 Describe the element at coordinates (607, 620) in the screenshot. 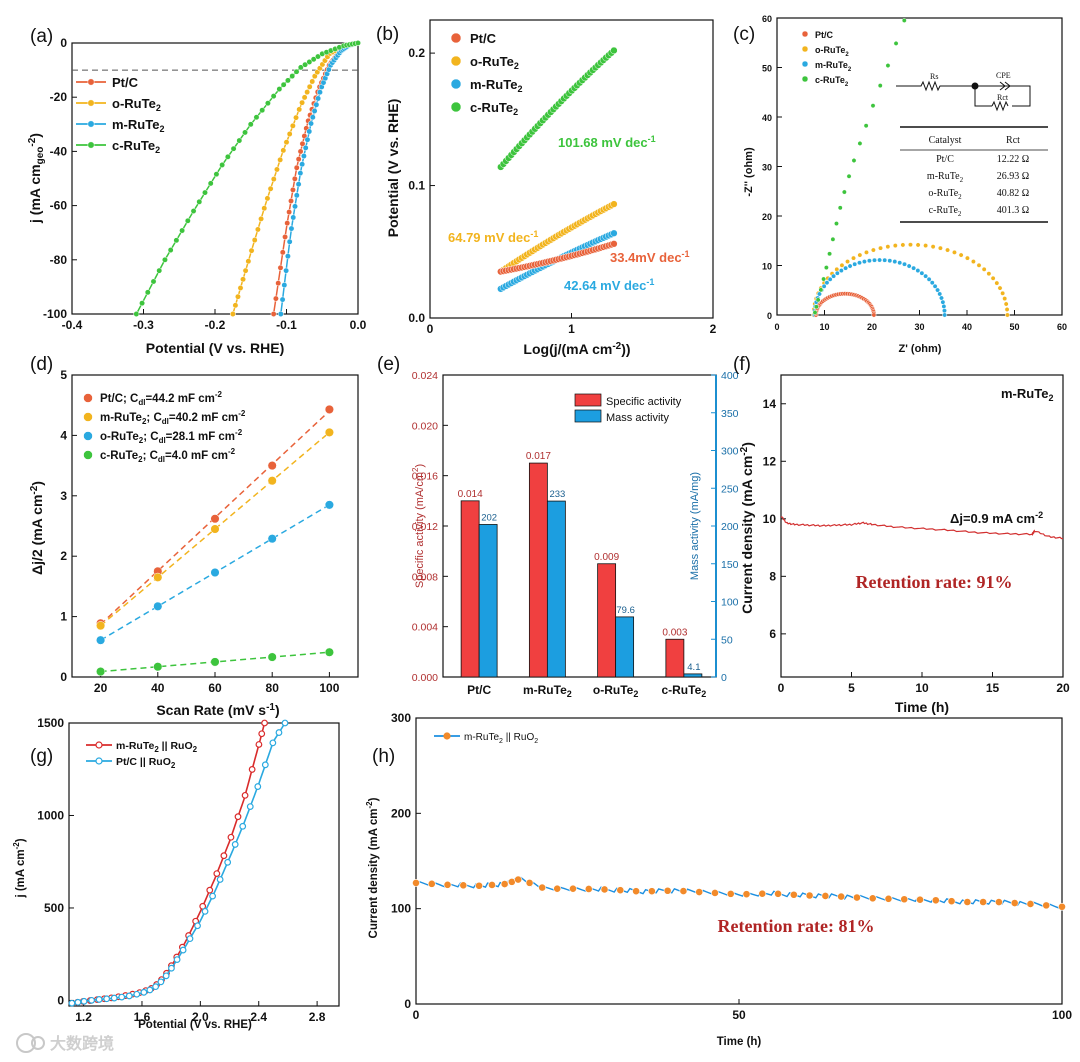

I see `bar-specific-activity` at that location.